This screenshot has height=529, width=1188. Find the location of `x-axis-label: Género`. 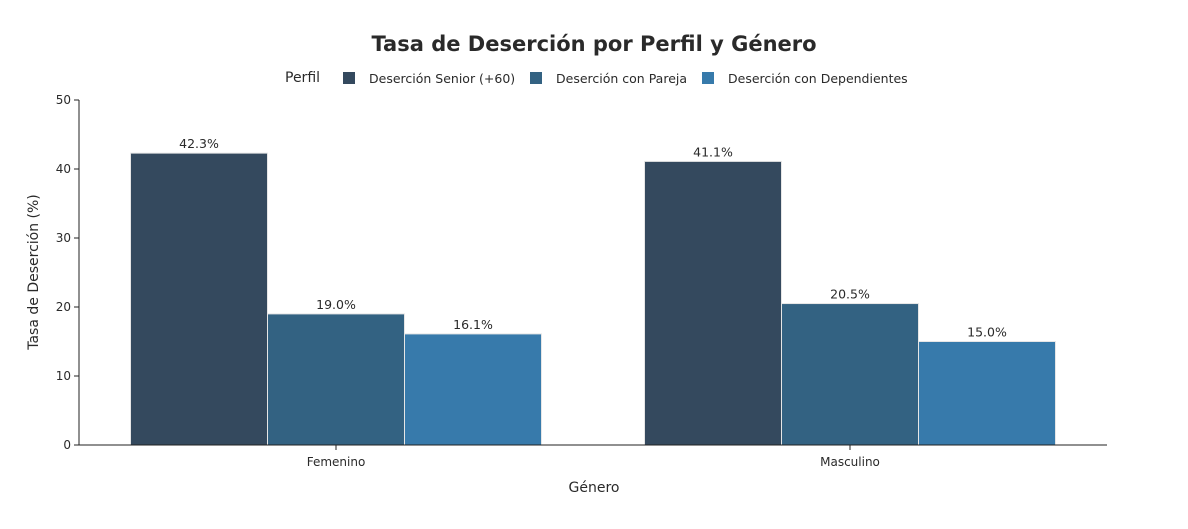

x-axis-label: Género is located at coordinates (594, 488).